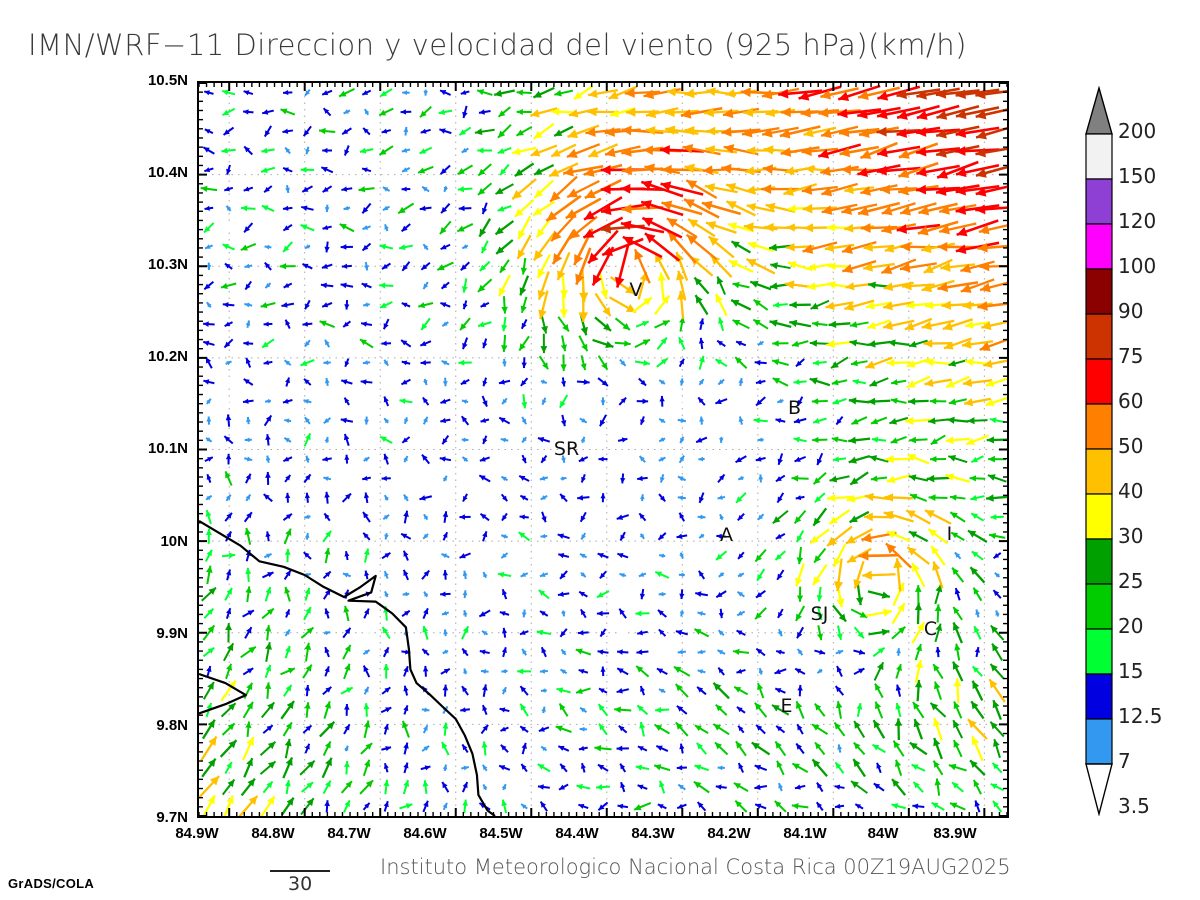 The width and height of the screenshot is (1200, 900). I want to click on y-tick-label: 9.7N, so click(172, 817).